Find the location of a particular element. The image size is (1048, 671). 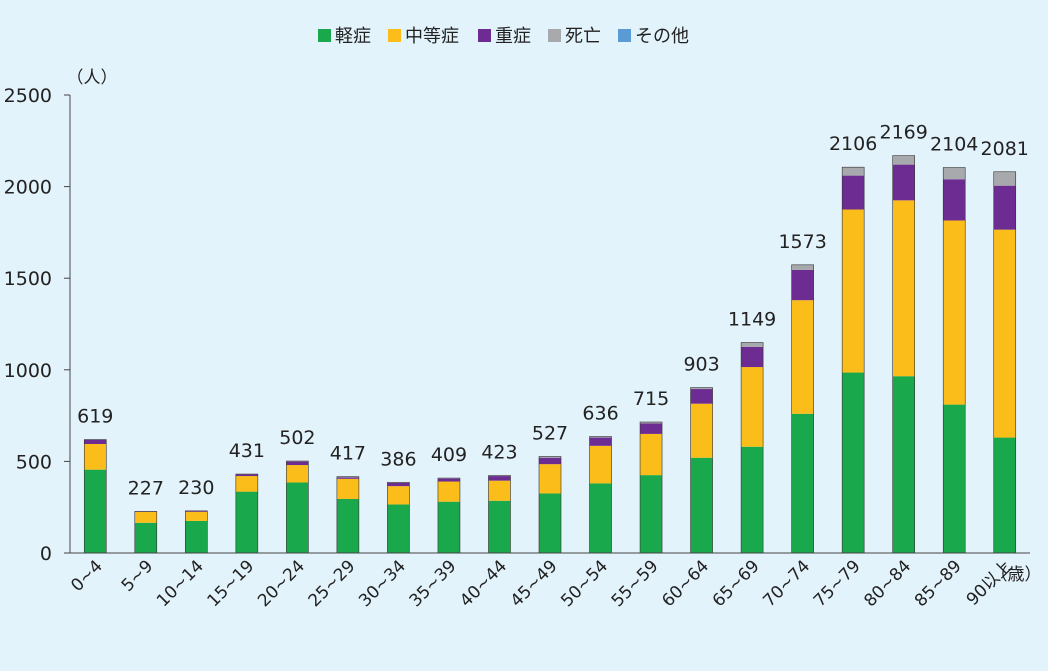

x-tick-label: 45~49 is located at coordinates (534, 583).